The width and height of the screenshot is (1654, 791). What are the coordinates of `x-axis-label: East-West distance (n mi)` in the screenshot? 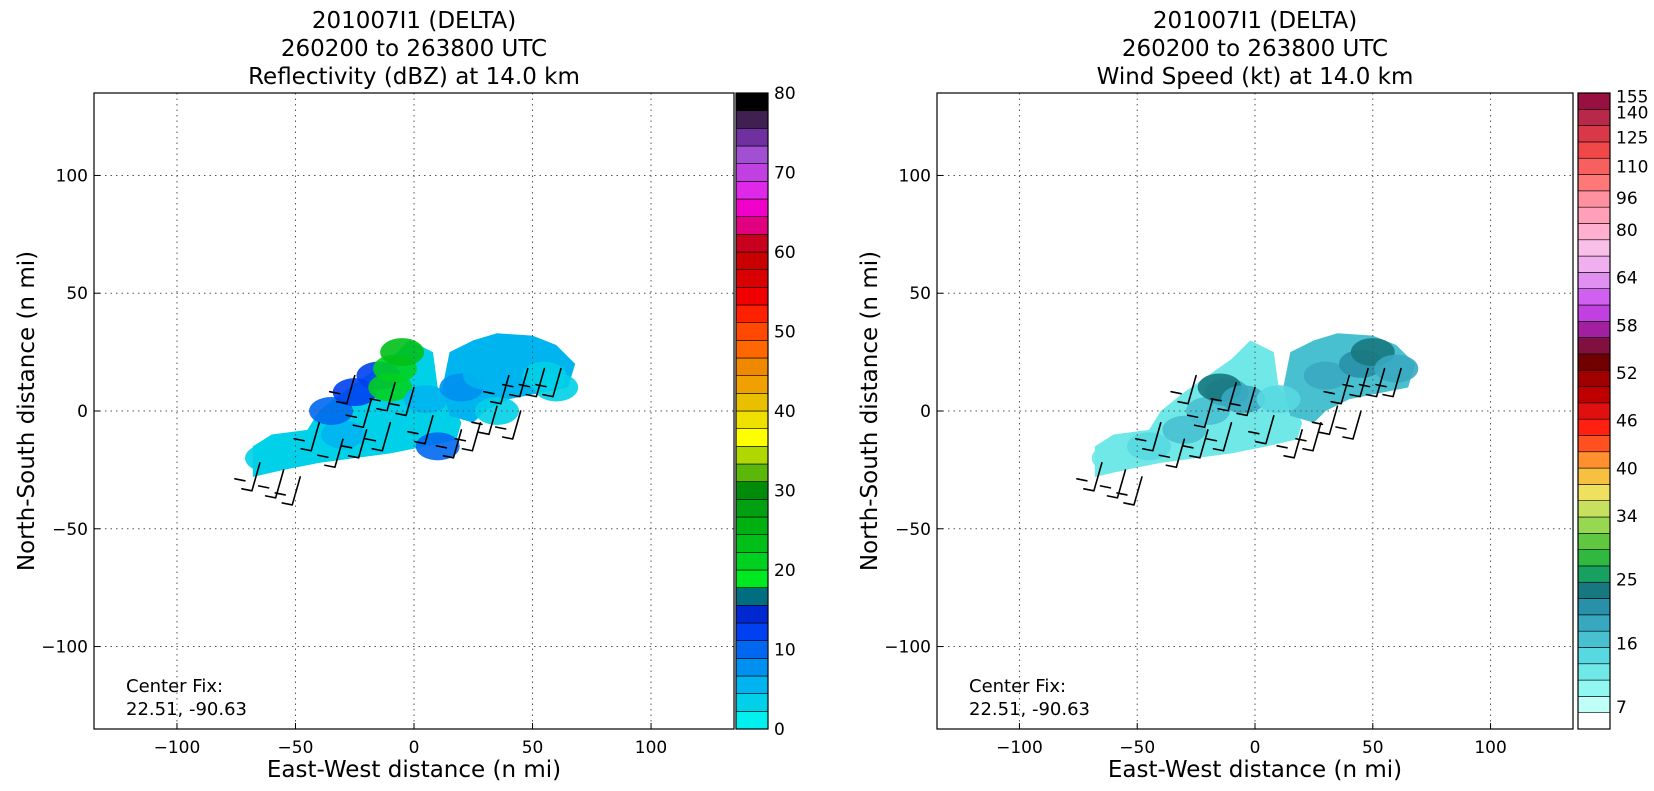 It's located at (414, 770).